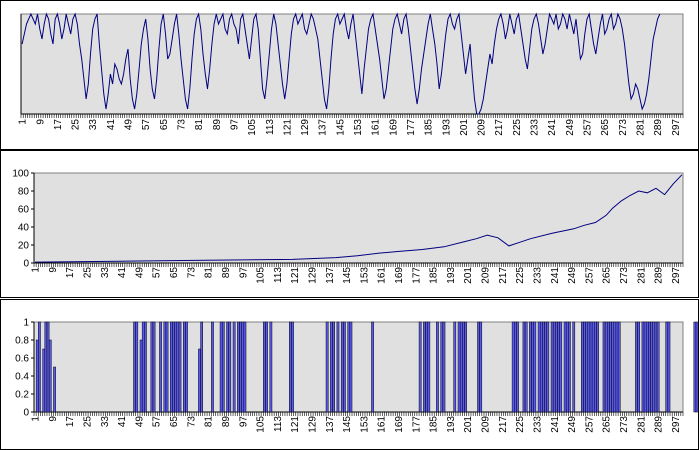 This screenshot has height=450, width=699. What do you see at coordinates (589, 424) in the screenshot?
I see `x-tick-label: 257` at bounding box center [589, 424].